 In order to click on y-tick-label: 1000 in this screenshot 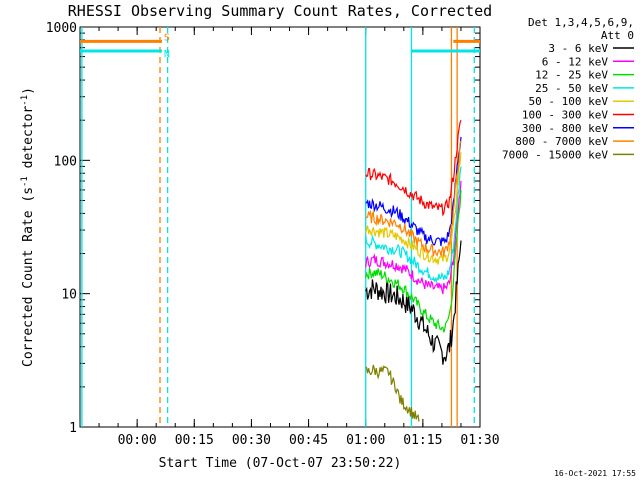, I will do `click(61, 28)`.